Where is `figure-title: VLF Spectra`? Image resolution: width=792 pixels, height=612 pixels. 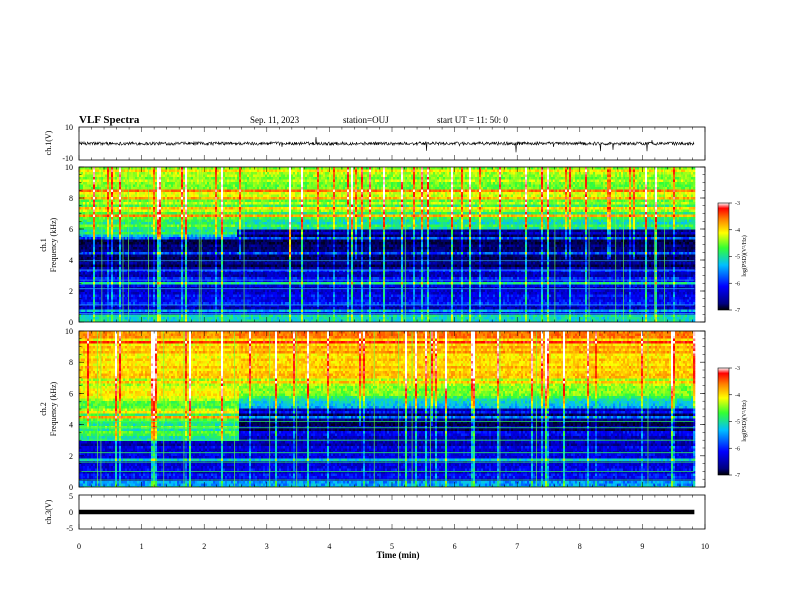 figure-title: VLF Spectra is located at coordinates (109, 120).